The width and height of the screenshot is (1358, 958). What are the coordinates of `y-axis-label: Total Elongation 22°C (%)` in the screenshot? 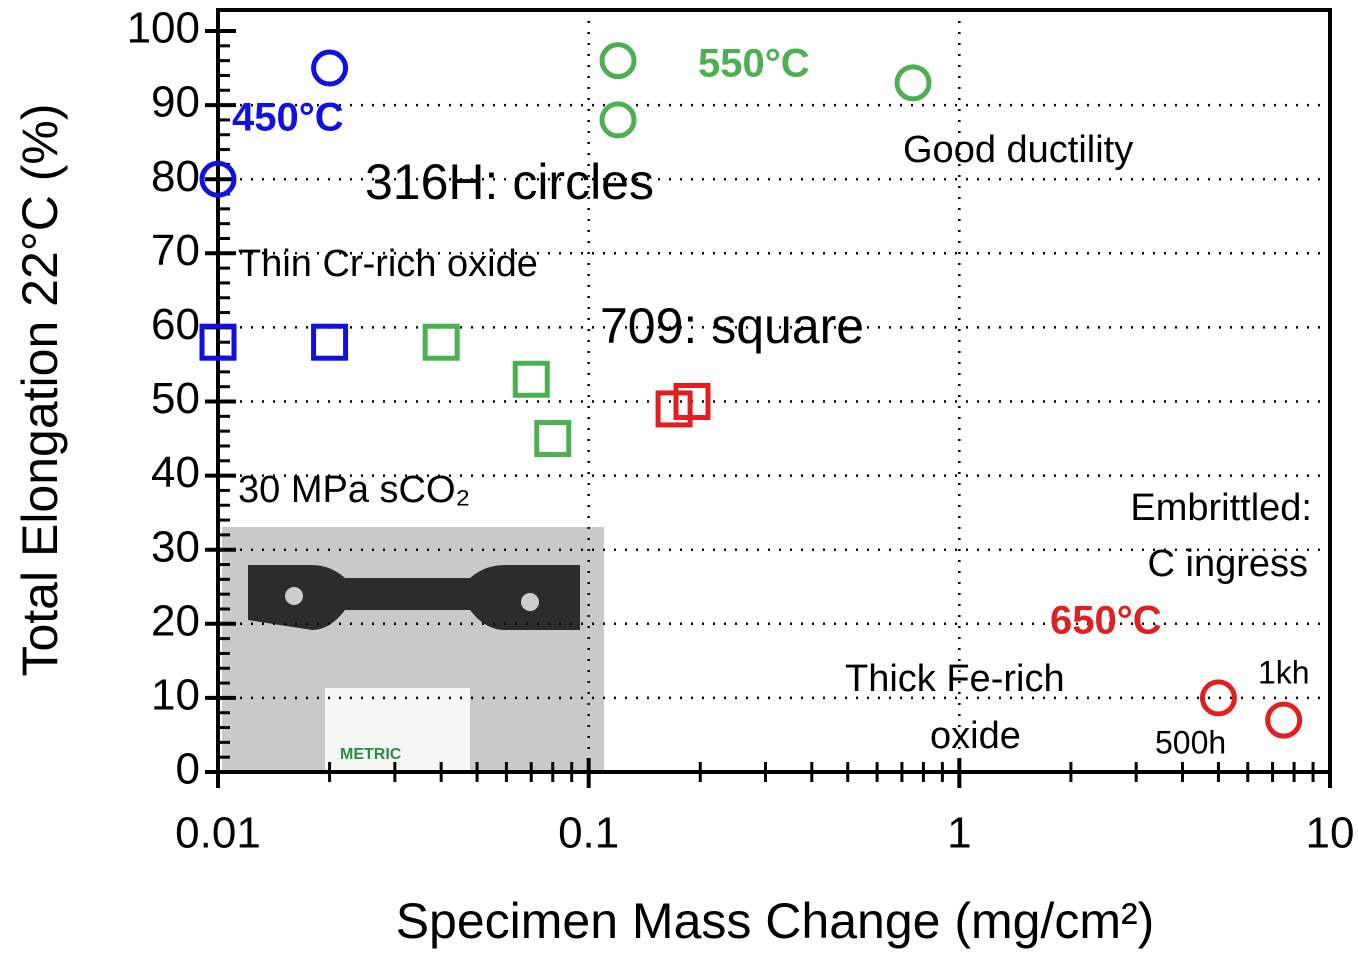 It's located at (40, 389).